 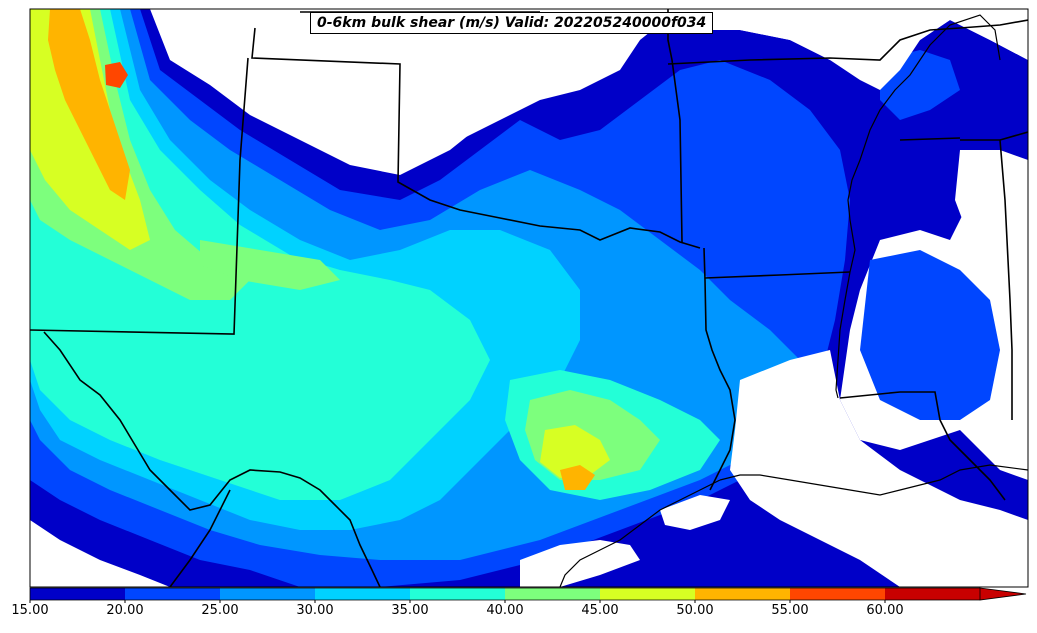 I want to click on colorbar-tick-label: 20.00, so click(x=125, y=610).